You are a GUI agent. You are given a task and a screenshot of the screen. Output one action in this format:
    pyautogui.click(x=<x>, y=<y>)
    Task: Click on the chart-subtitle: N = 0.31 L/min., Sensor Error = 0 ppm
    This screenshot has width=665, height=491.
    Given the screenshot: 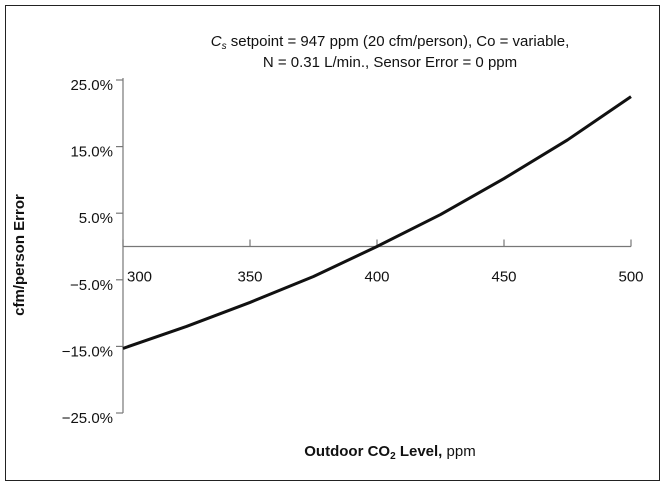 What is the action you would take?
    pyautogui.click(x=390, y=62)
    